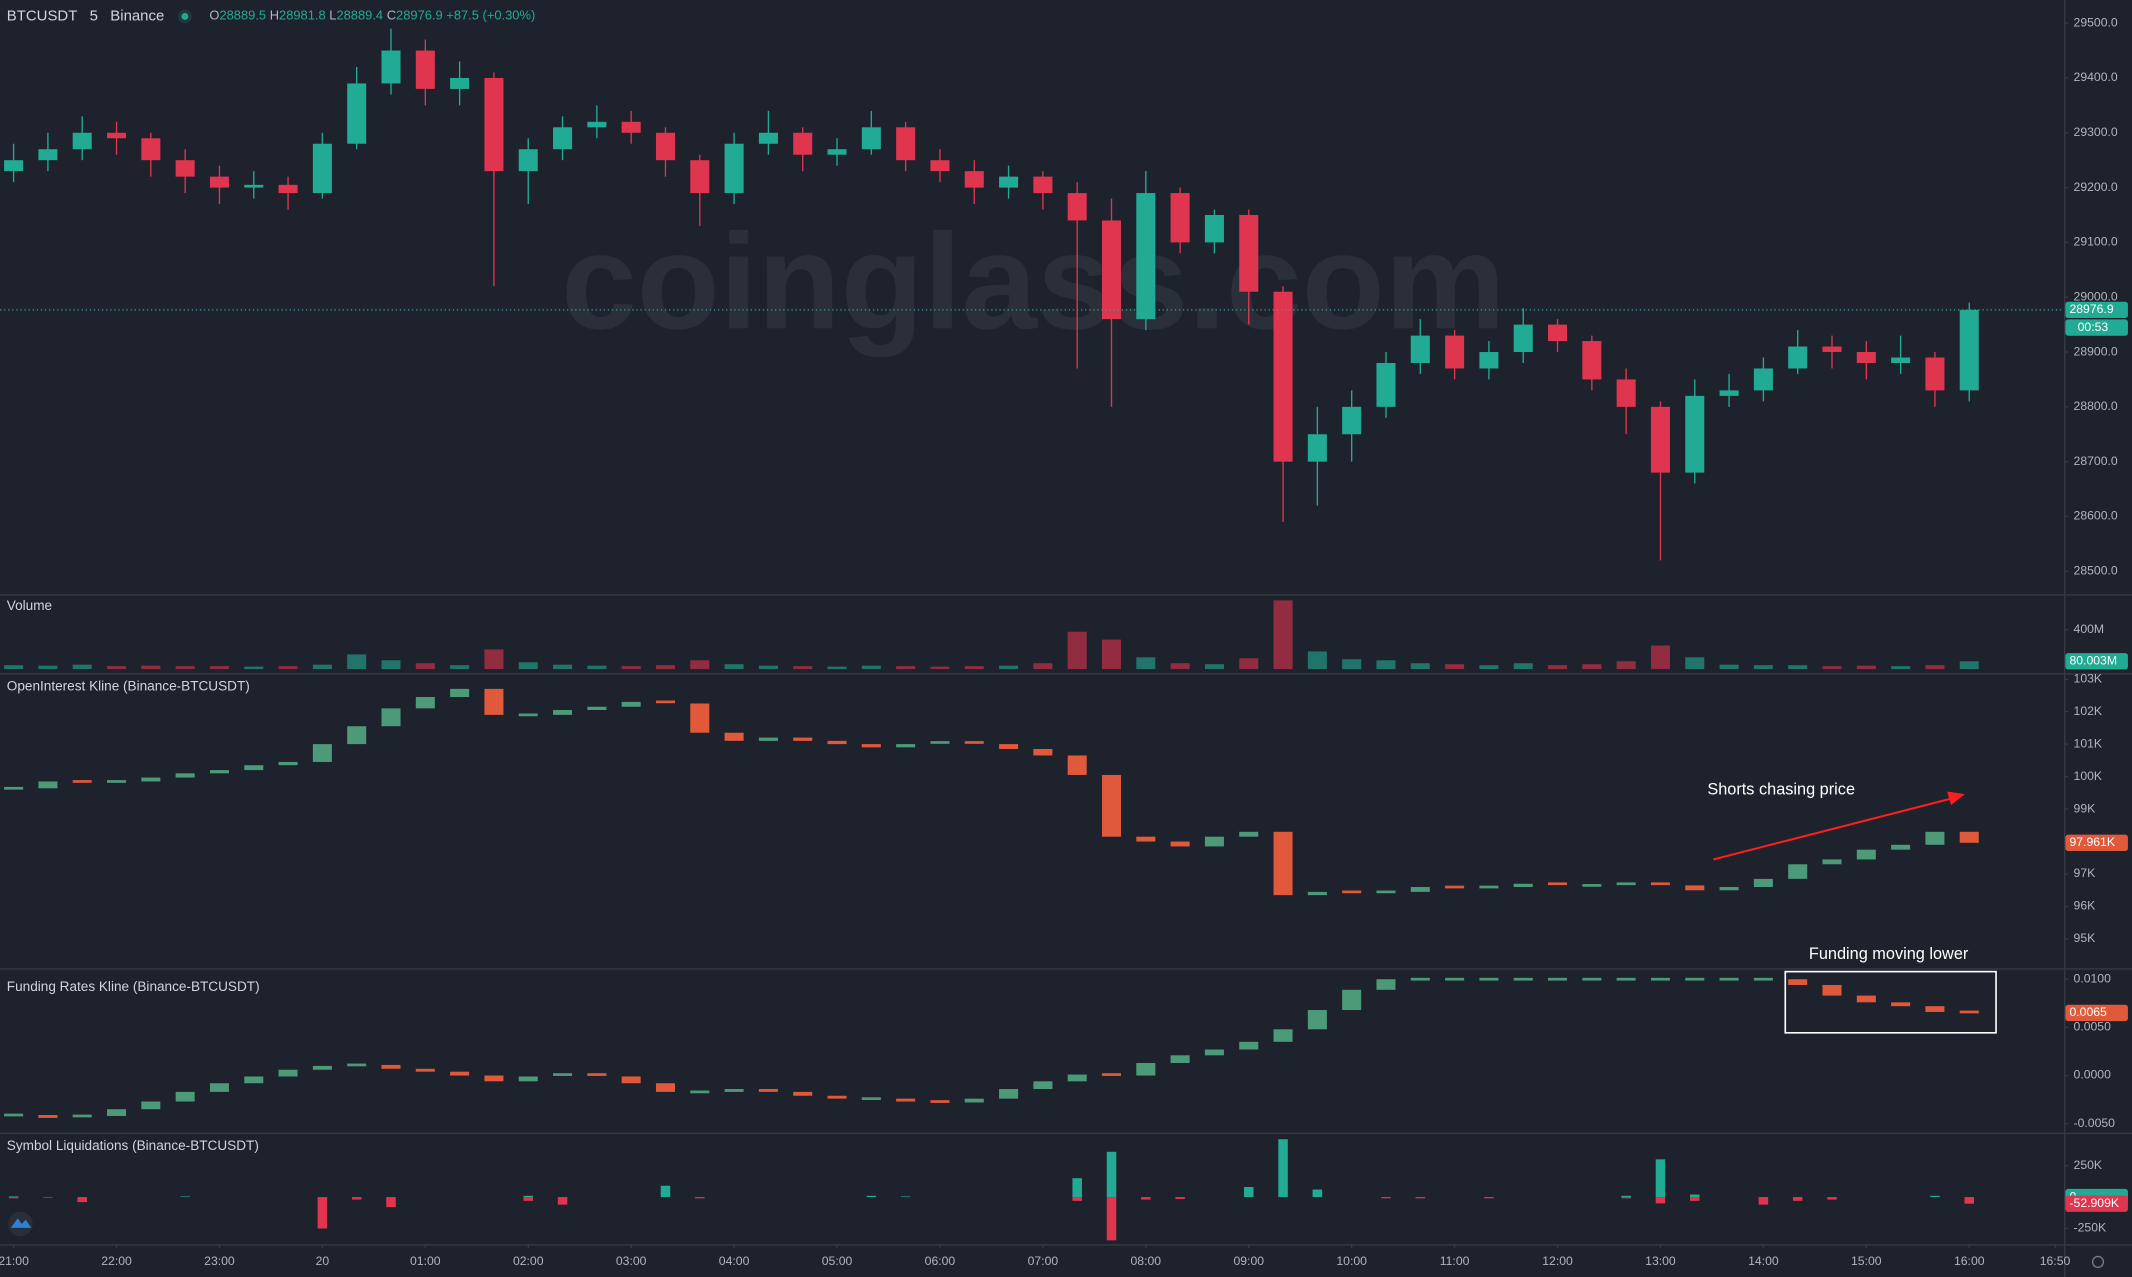 The image size is (2132, 1277). I want to click on x-tick-label: 03:00, so click(631, 1261).